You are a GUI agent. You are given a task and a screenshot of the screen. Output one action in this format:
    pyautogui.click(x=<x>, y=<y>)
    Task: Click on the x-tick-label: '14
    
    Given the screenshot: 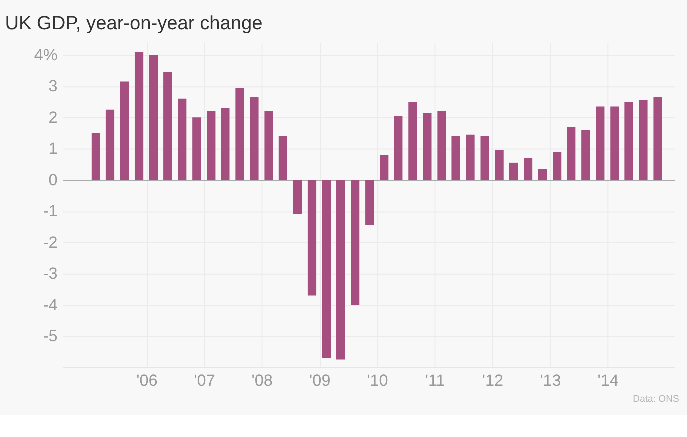 What is the action you would take?
    pyautogui.click(x=608, y=381)
    